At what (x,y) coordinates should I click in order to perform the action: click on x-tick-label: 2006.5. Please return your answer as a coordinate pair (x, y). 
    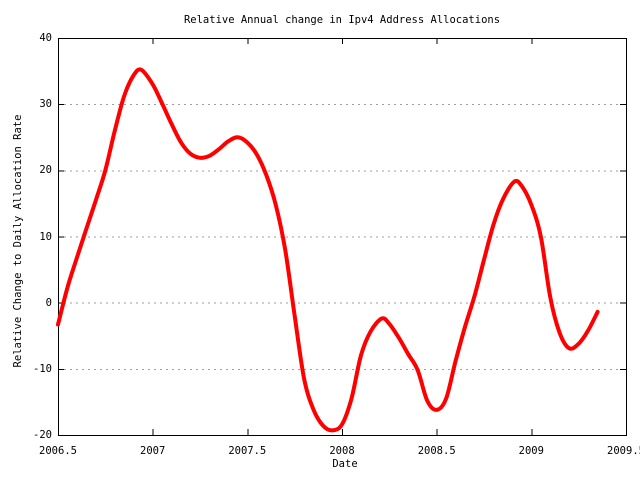
    Looking at the image, I should click on (58, 451).